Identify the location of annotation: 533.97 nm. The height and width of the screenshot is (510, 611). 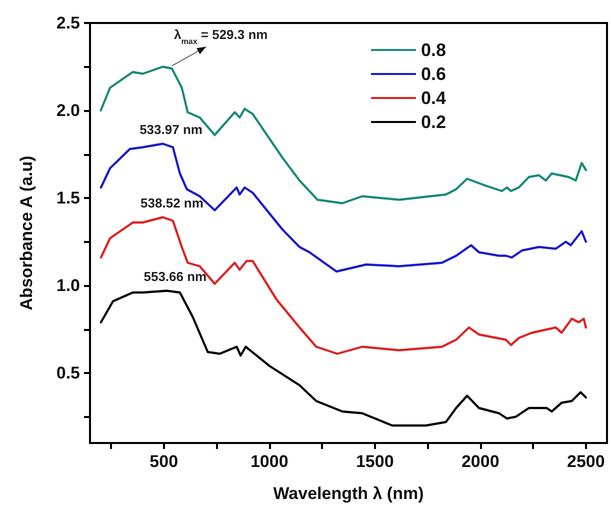
(171, 129).